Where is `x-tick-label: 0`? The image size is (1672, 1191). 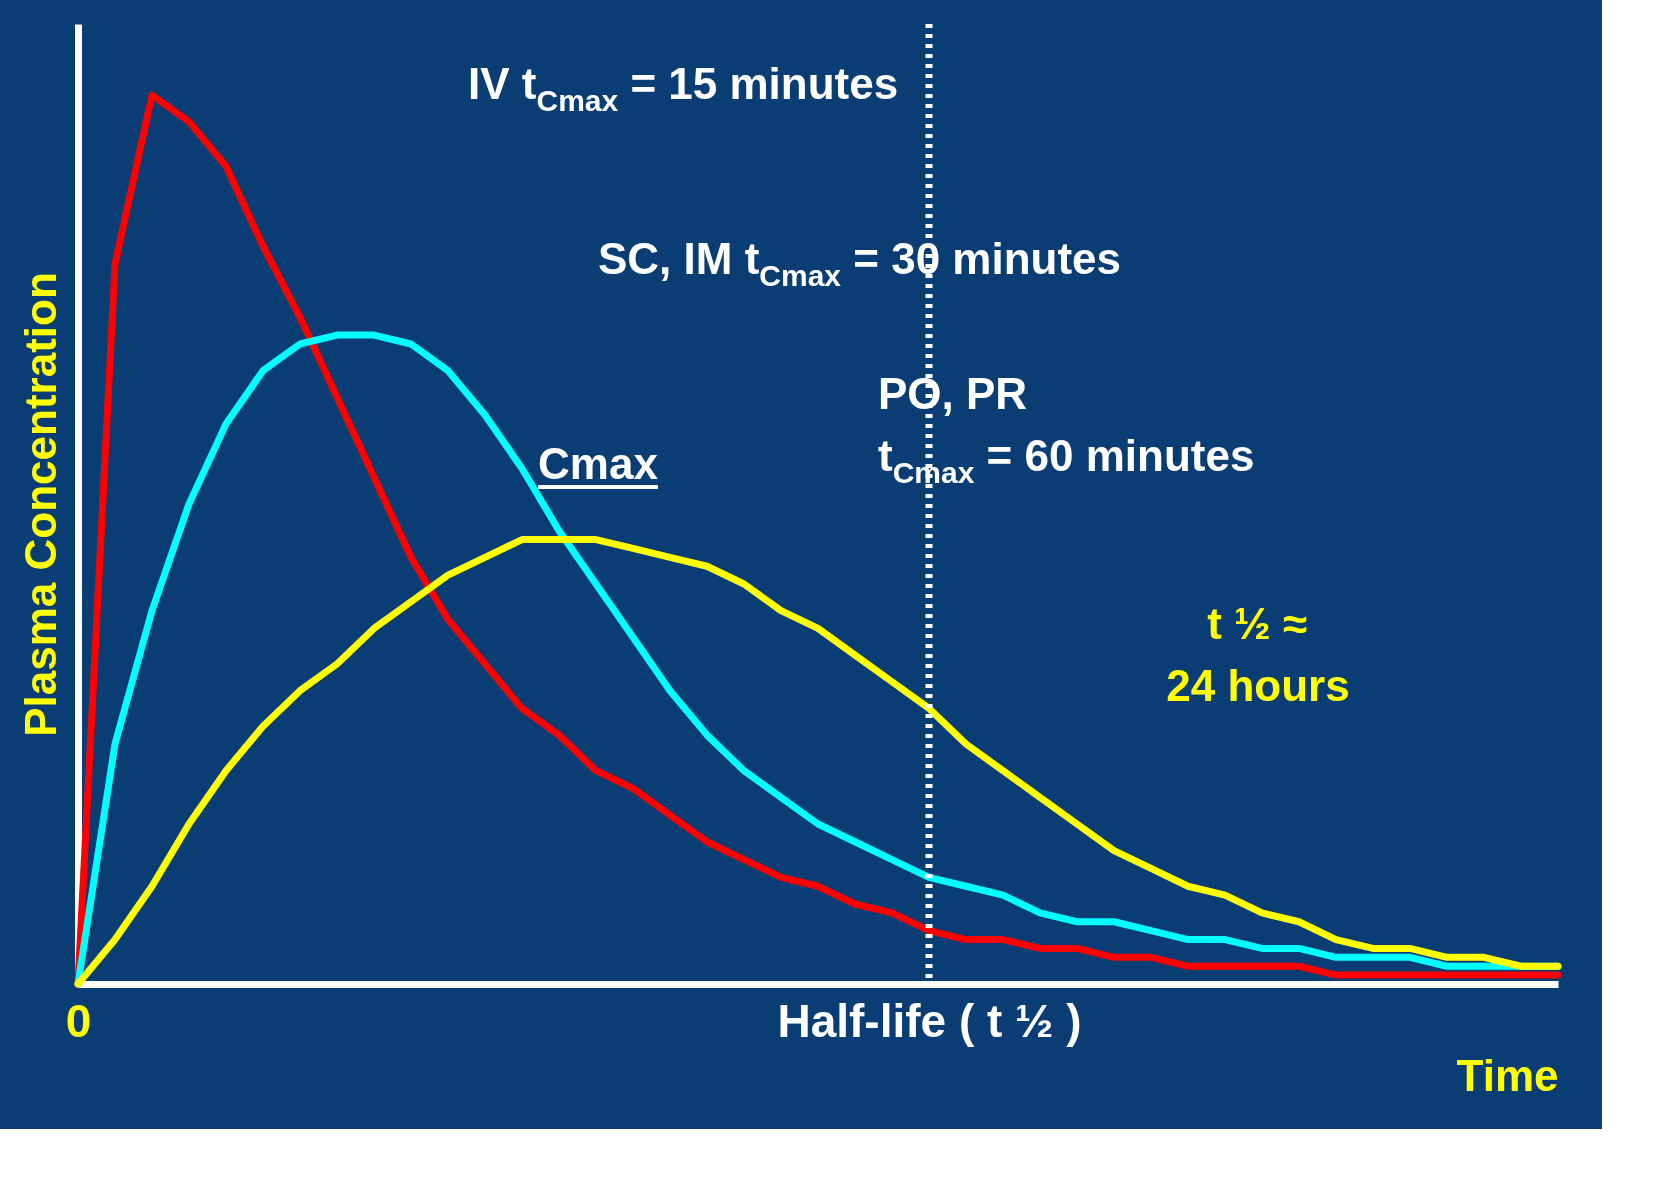 x-tick-label: 0 is located at coordinates (78, 1020).